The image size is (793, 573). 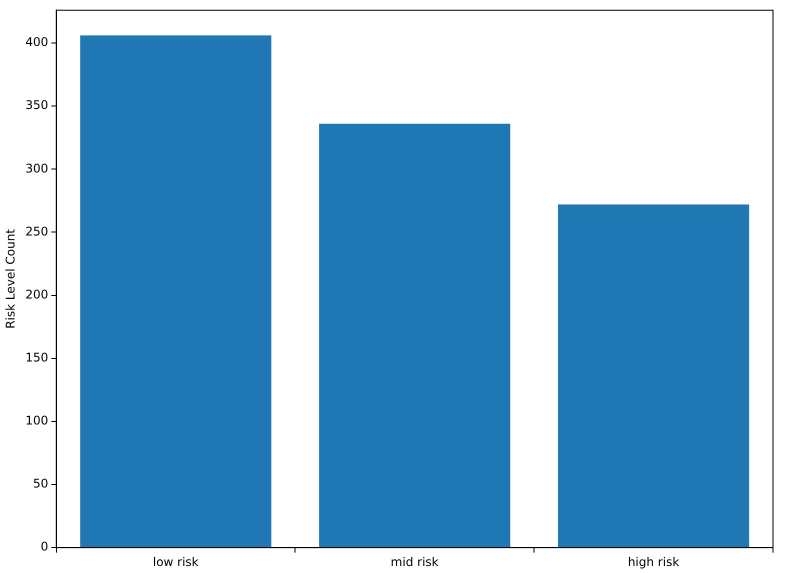 I want to click on x-tick-label: high risk, so click(x=654, y=561).